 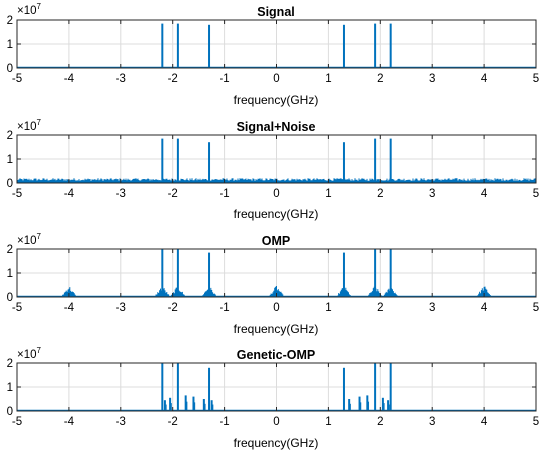 I want to click on panel-title: Genetic-OMP, so click(x=276, y=355).